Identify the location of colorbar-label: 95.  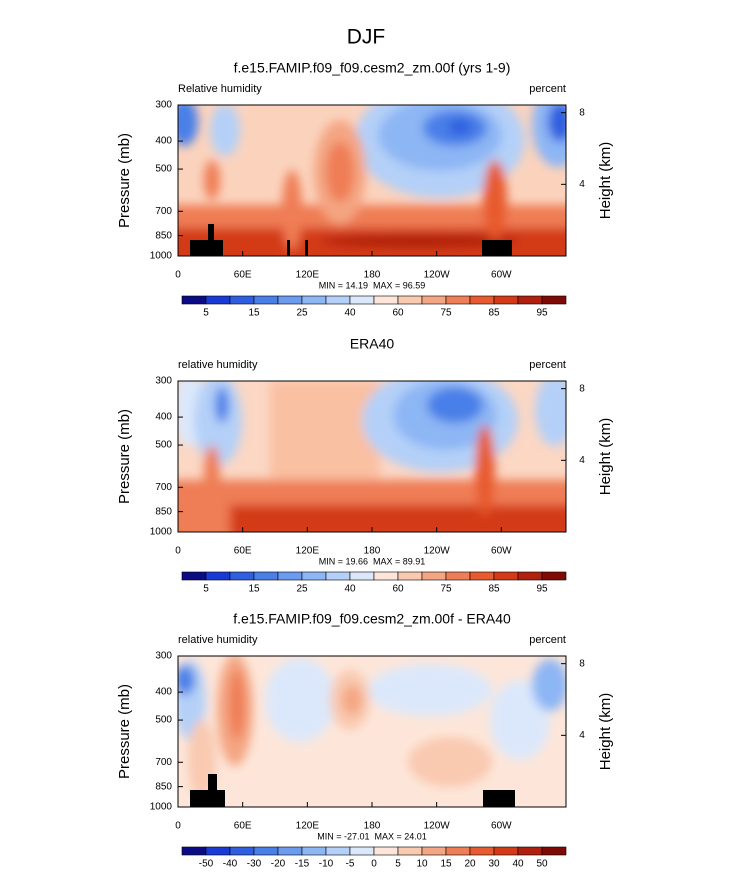
(542, 313).